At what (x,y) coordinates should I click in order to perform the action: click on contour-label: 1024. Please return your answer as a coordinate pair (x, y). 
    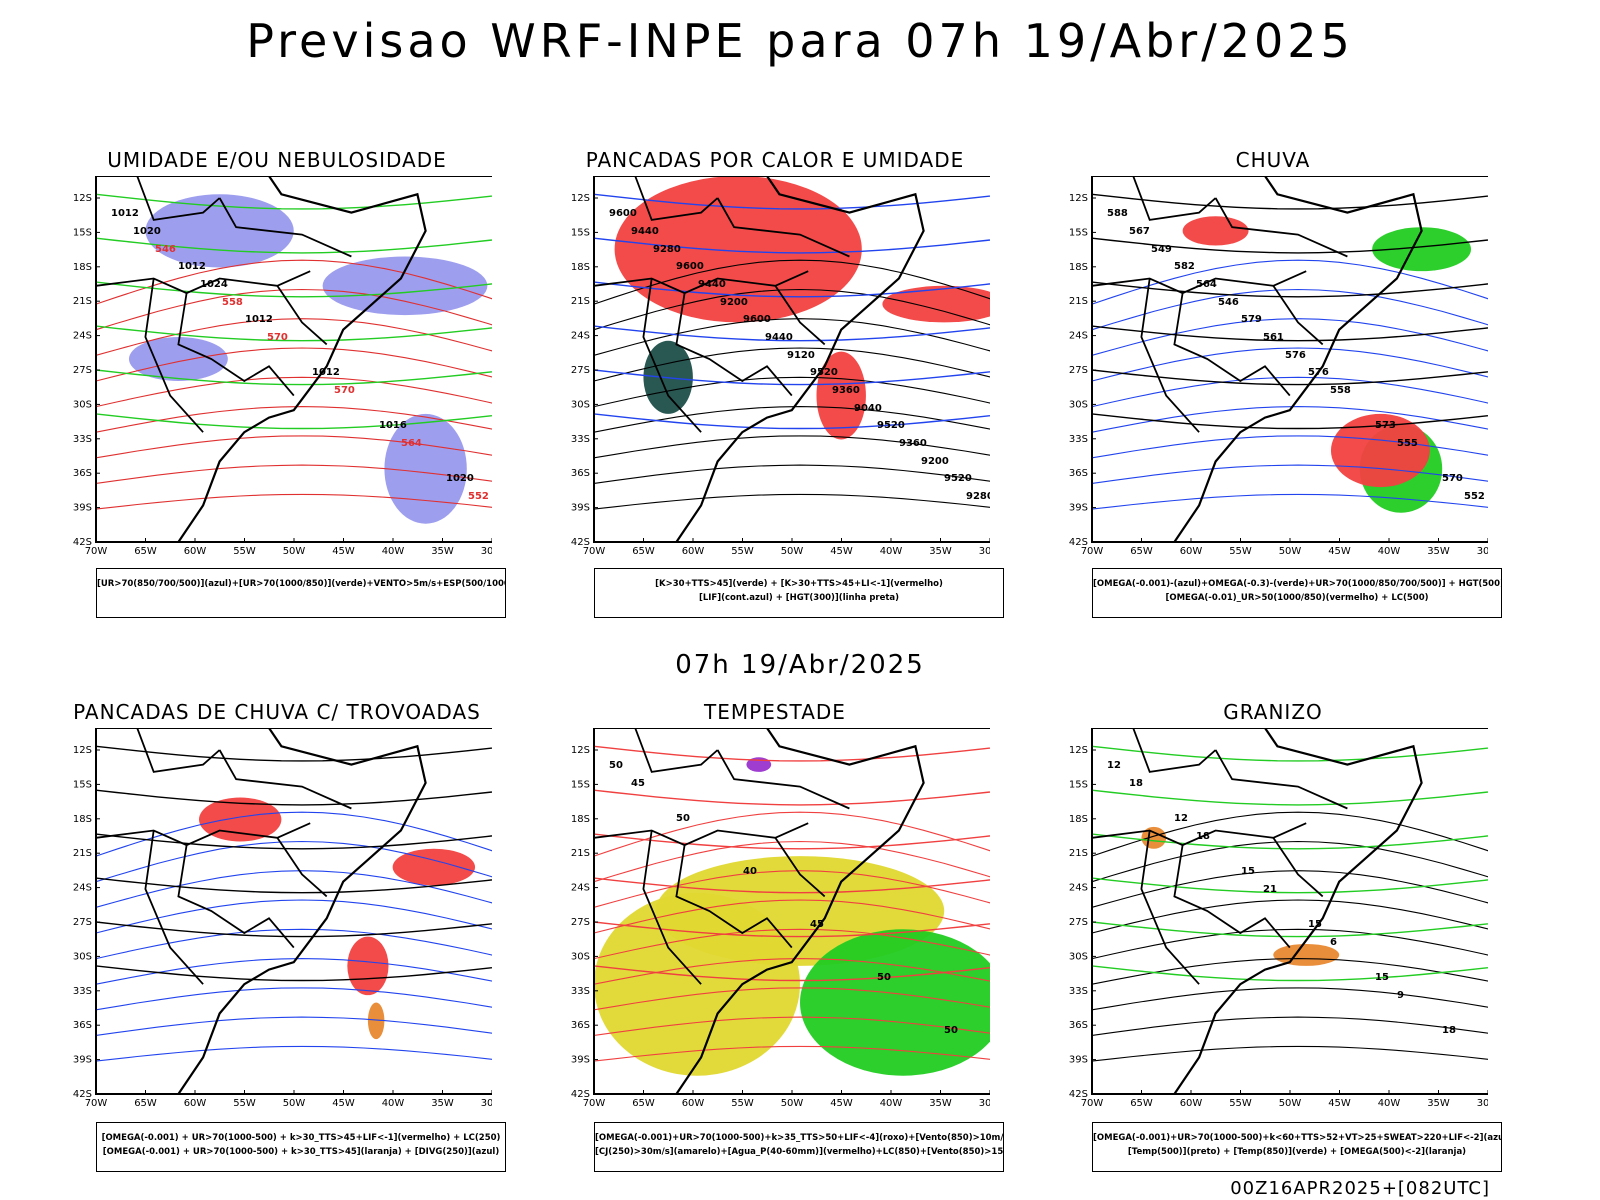
    Looking at the image, I should click on (214, 284).